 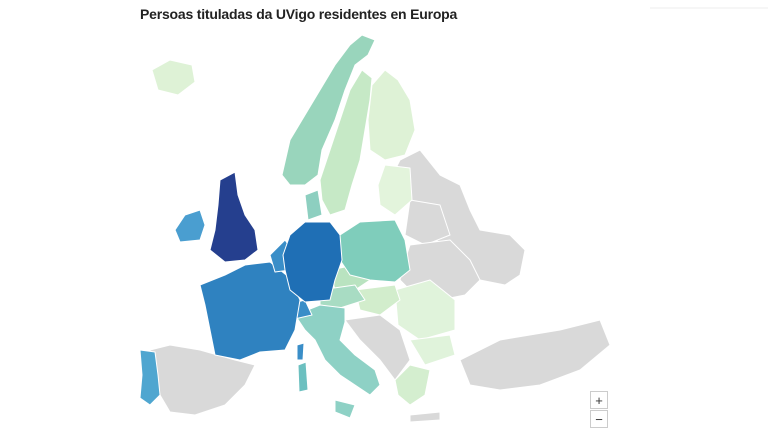 What do you see at coordinates (432, 350) in the screenshot?
I see `bulgaria` at bounding box center [432, 350].